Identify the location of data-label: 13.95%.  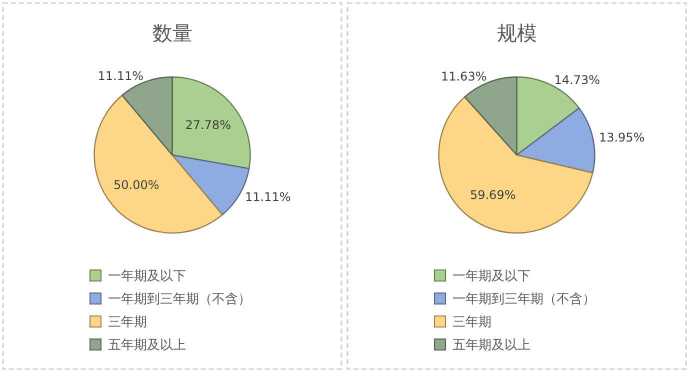
(621, 137).